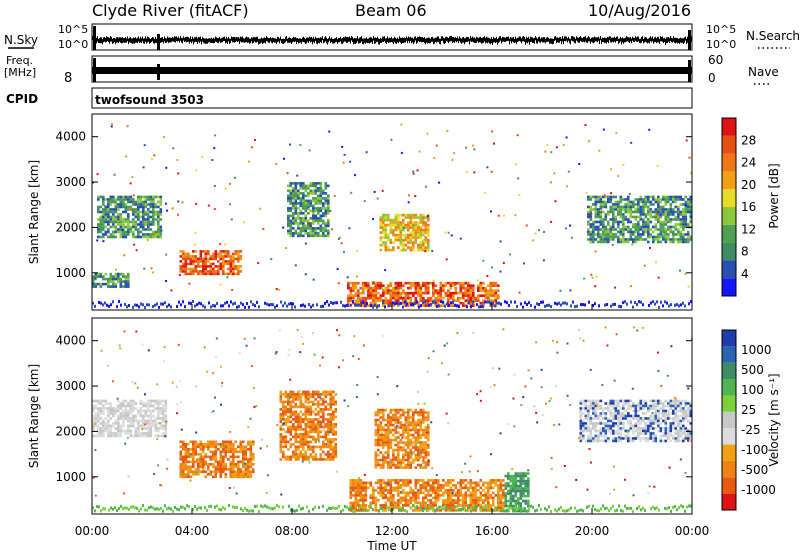 The image size is (800, 554). I want to click on freq-spike, so click(94, 70).